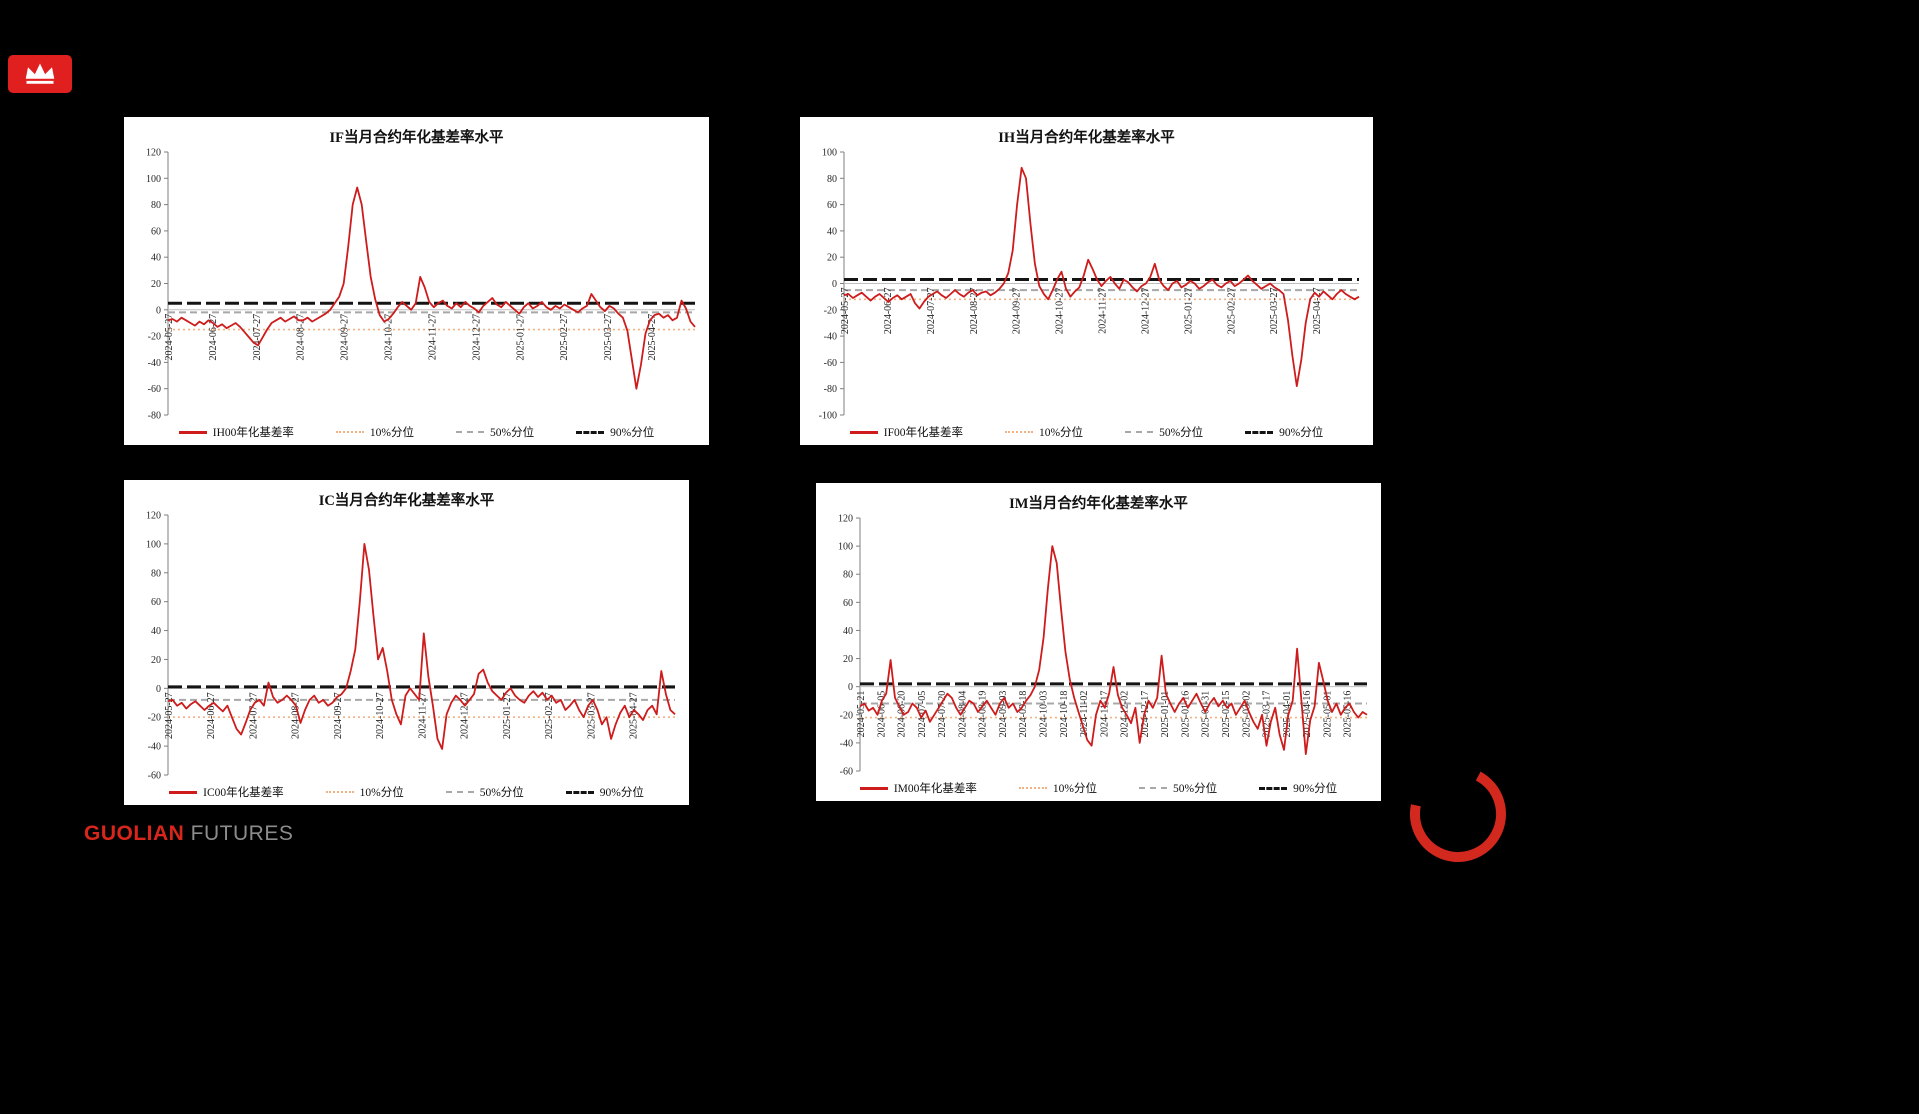  I want to click on x-tick-label: 2024-08-04, so click(962, 714).